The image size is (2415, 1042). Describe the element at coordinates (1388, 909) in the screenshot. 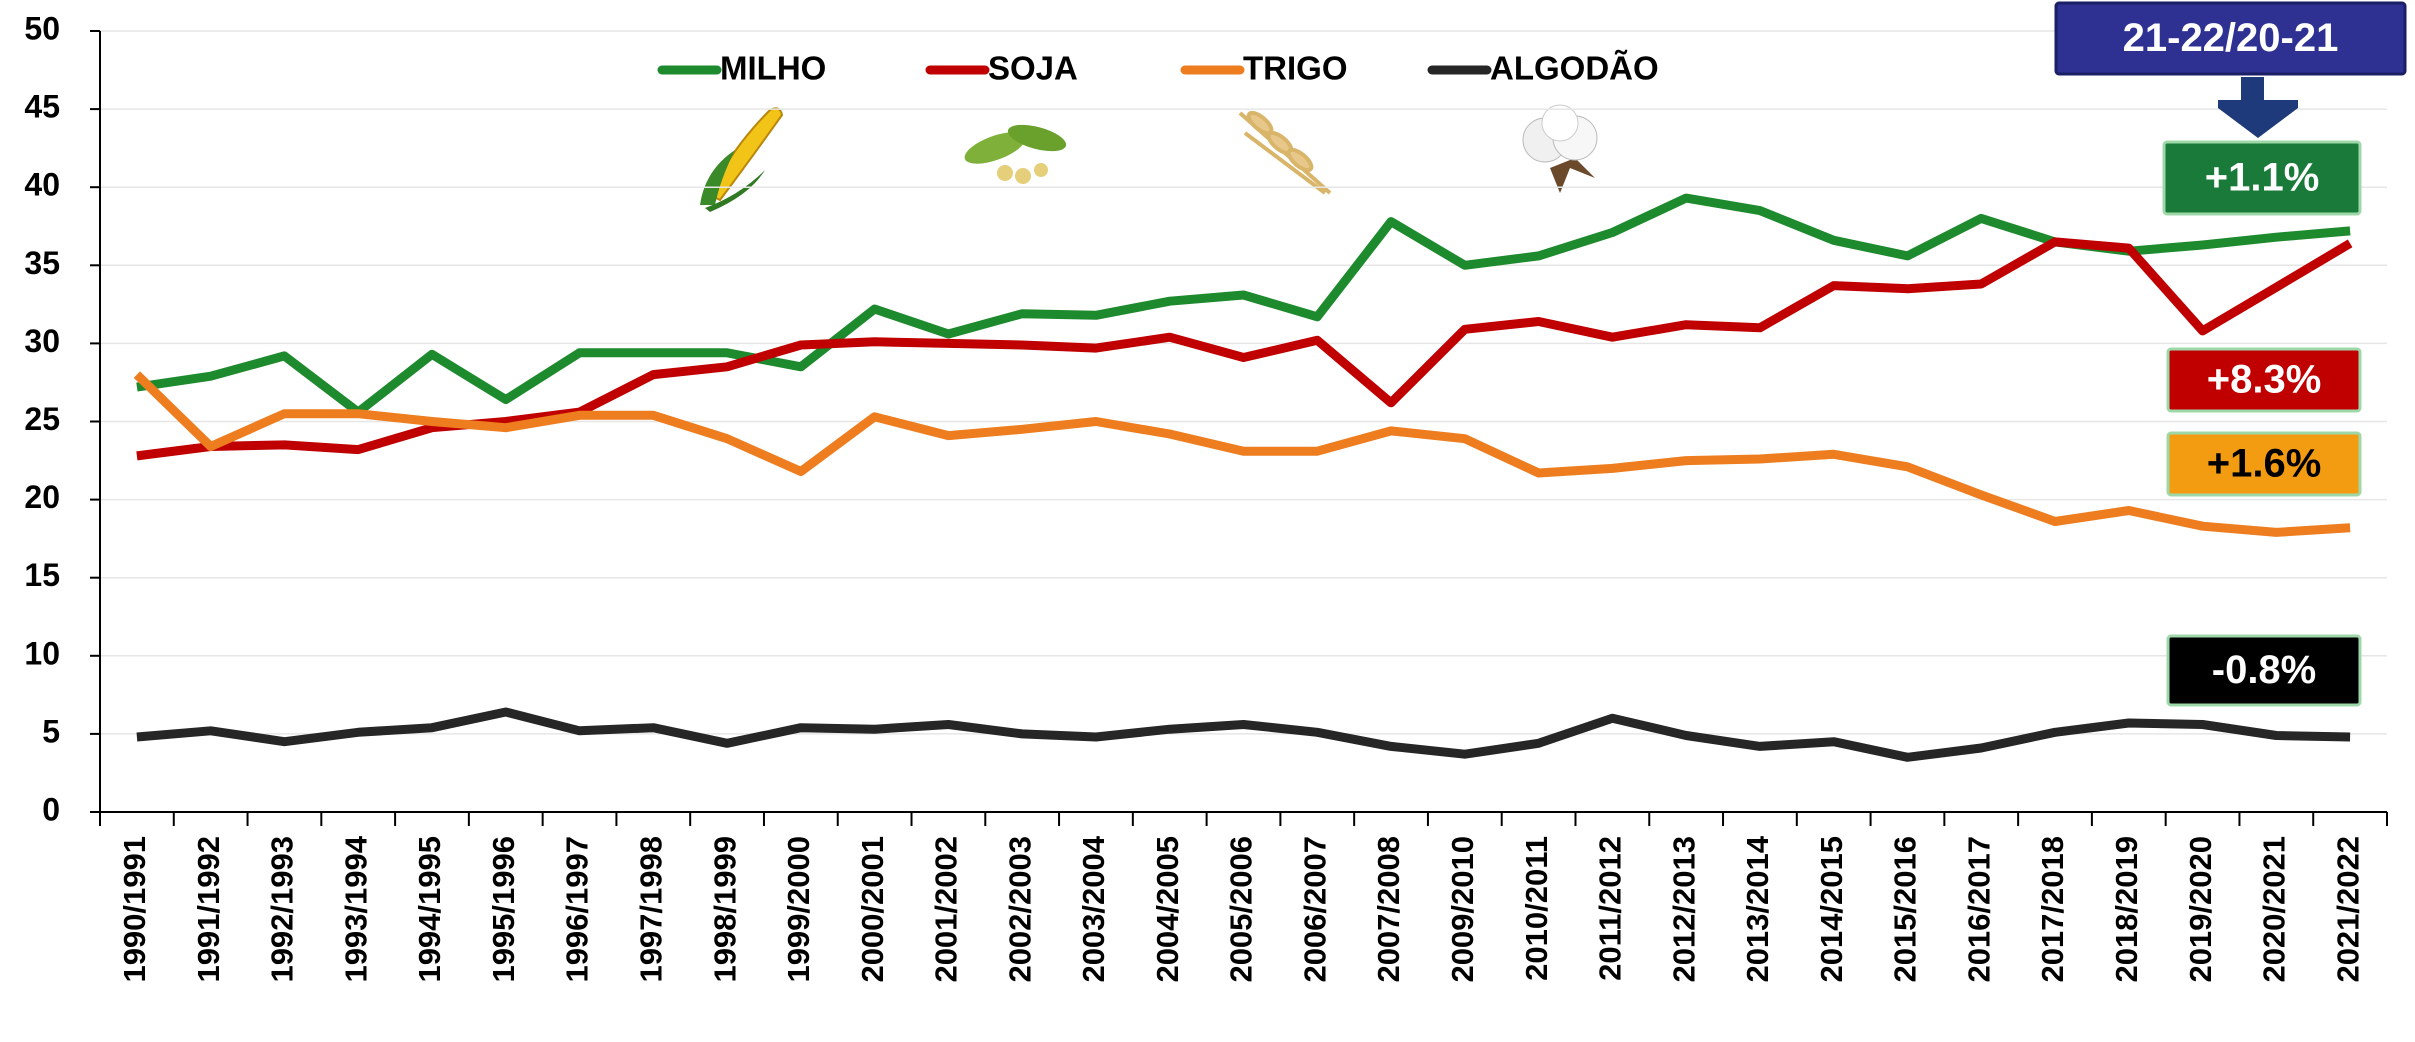

I see `x-tick-label: 2007/2008` at that location.